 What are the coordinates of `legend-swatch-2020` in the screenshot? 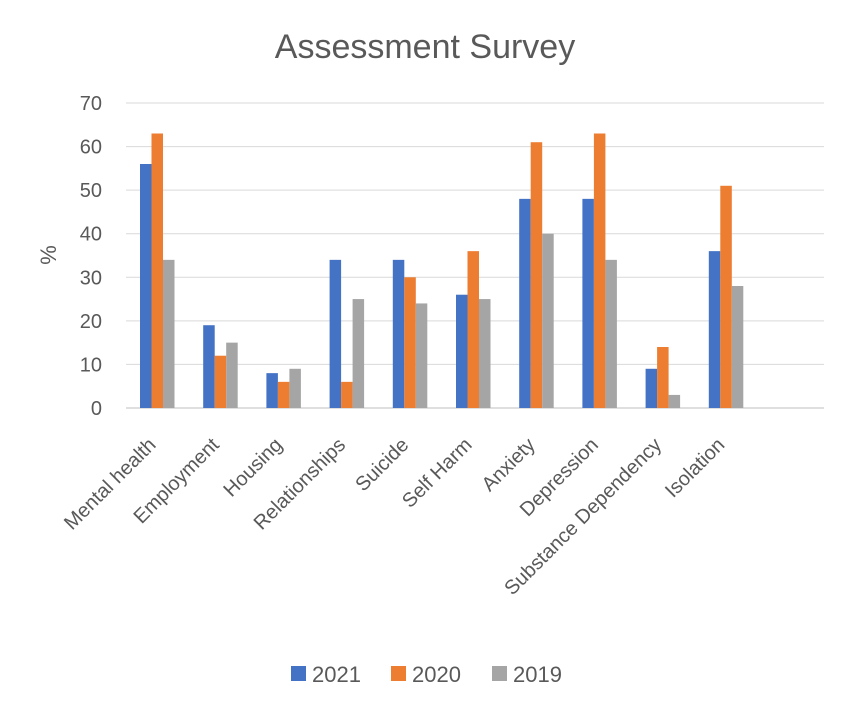 It's located at (398, 673).